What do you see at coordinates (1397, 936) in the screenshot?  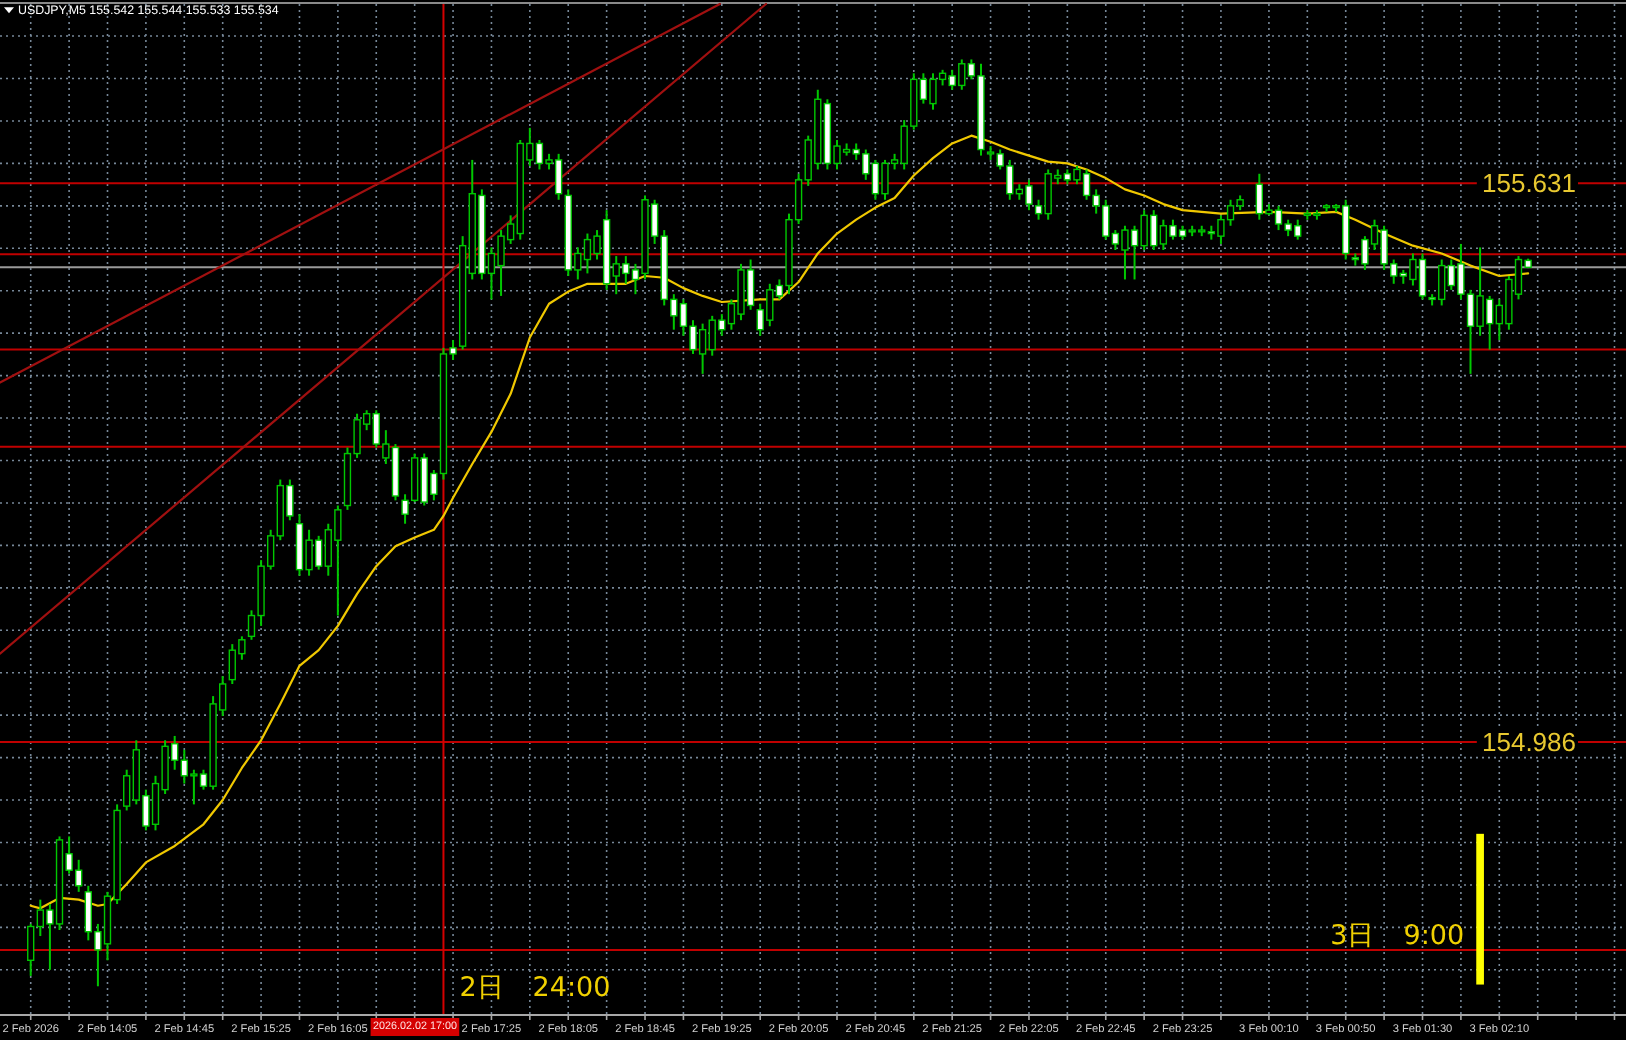 I see `annotation: 3日 9:00` at bounding box center [1397, 936].